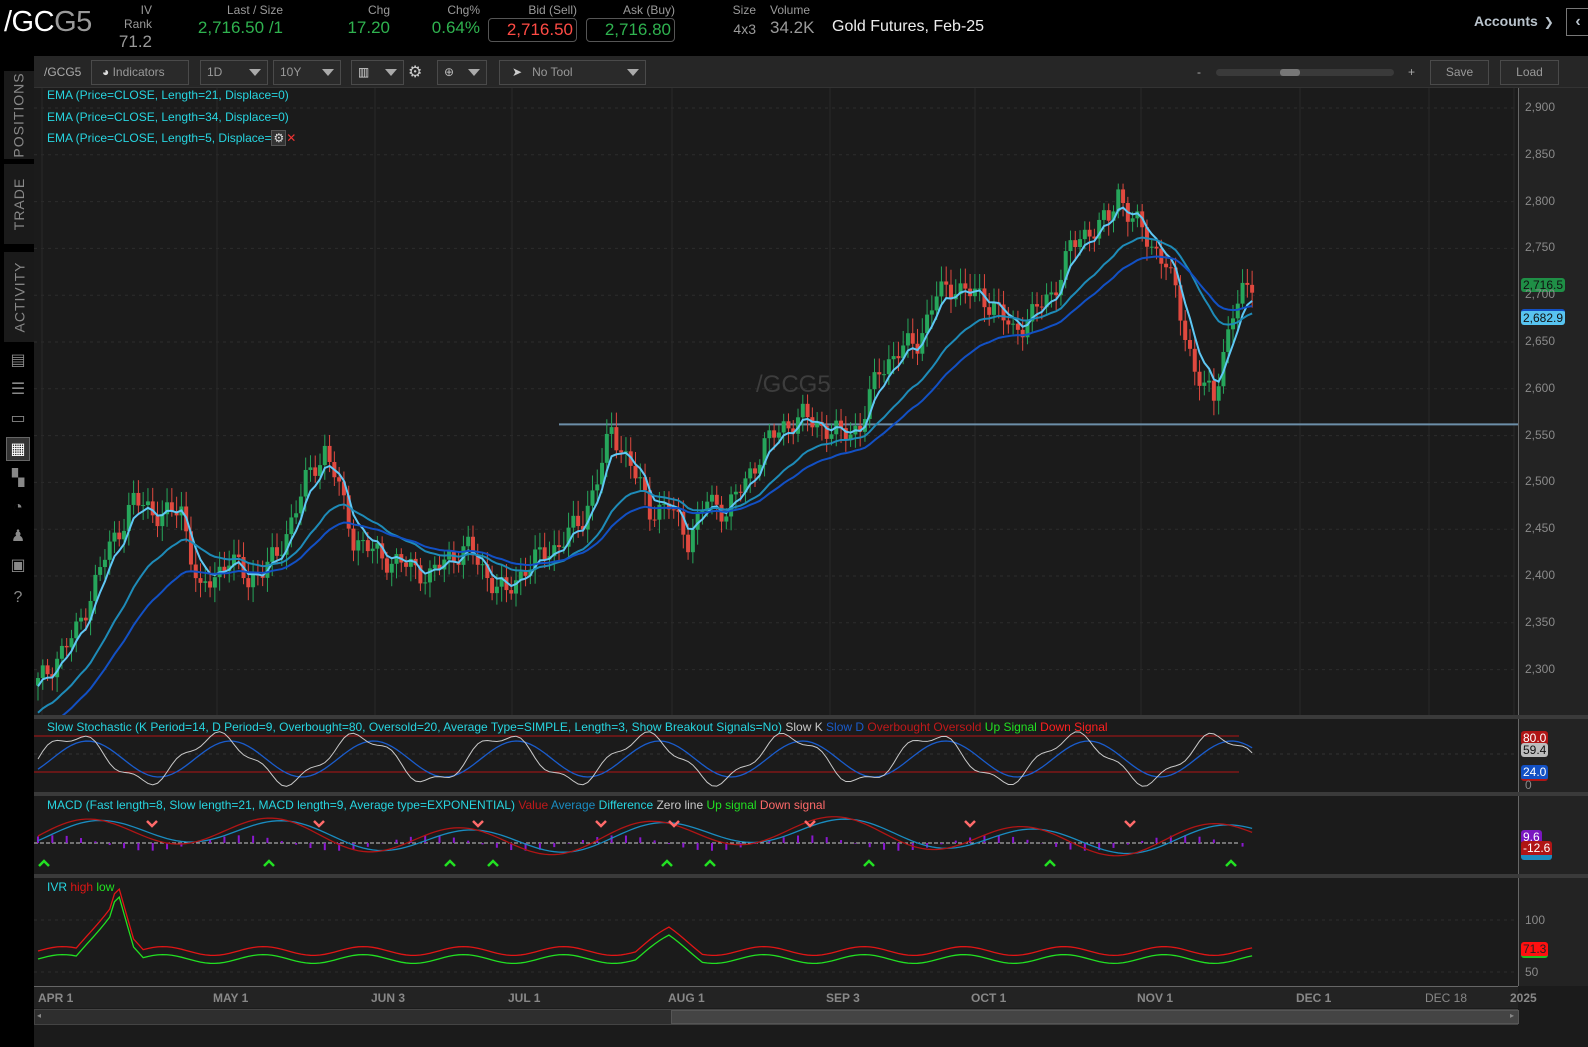 The image size is (1588, 1047). Describe the element at coordinates (1523, 998) in the screenshot. I see `date-label: 2025` at that location.